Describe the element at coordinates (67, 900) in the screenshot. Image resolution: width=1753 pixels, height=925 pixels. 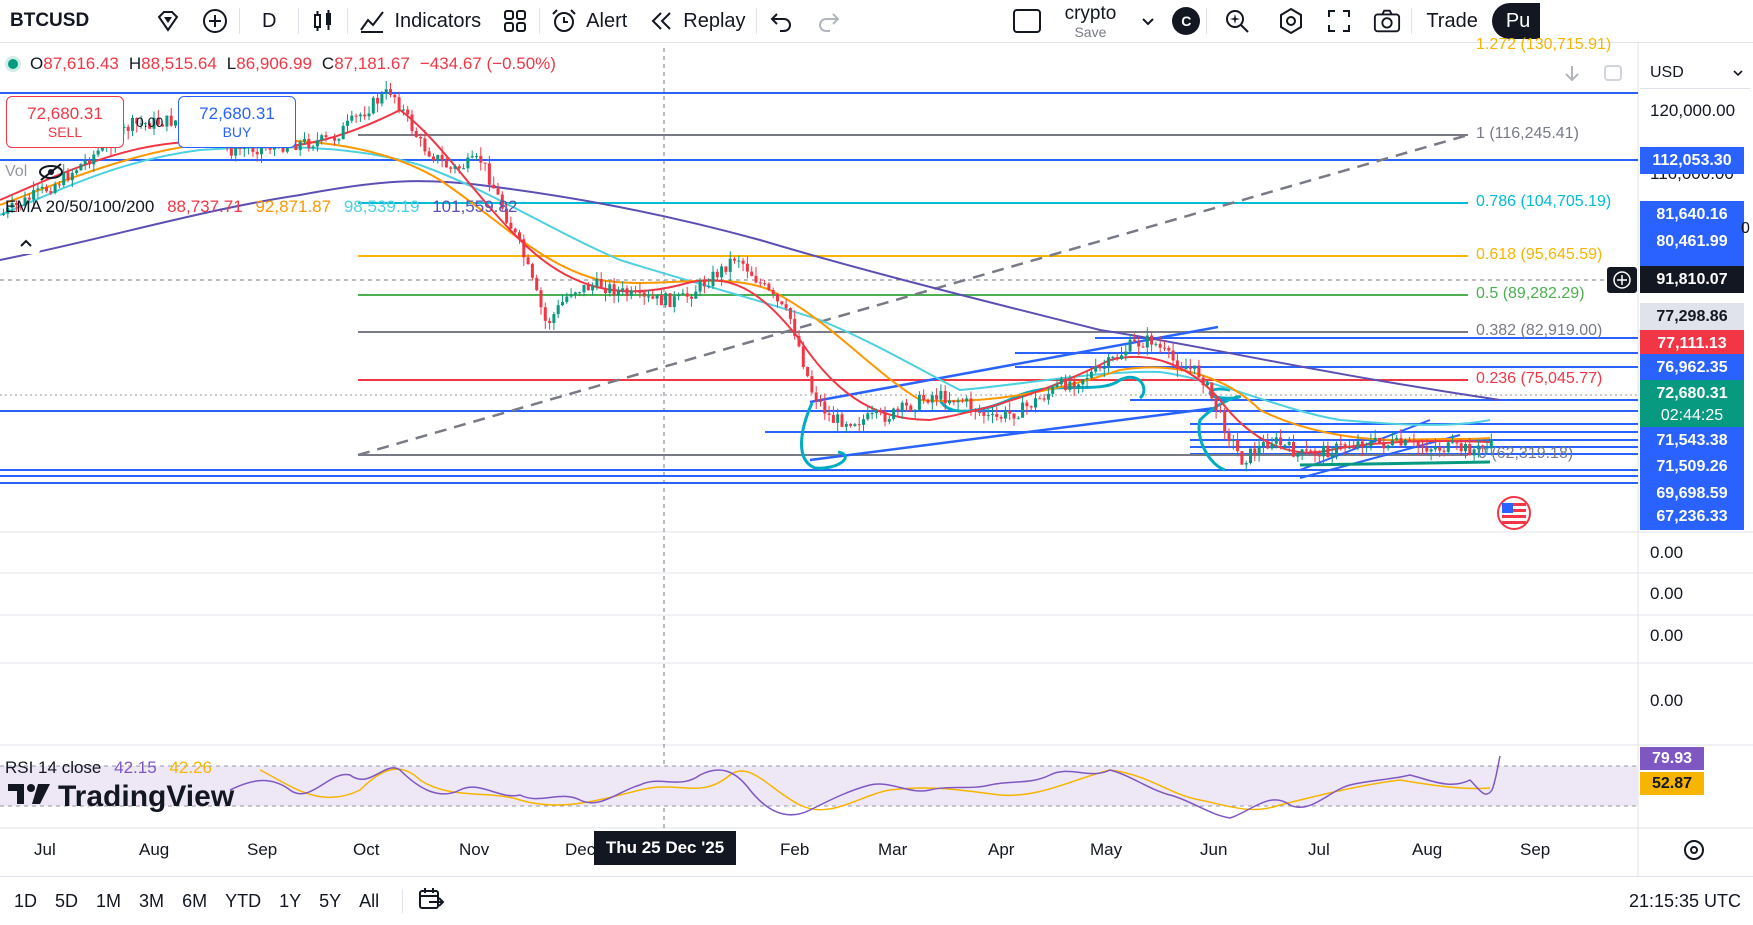
I see `range-5d-button: 5D` at that location.